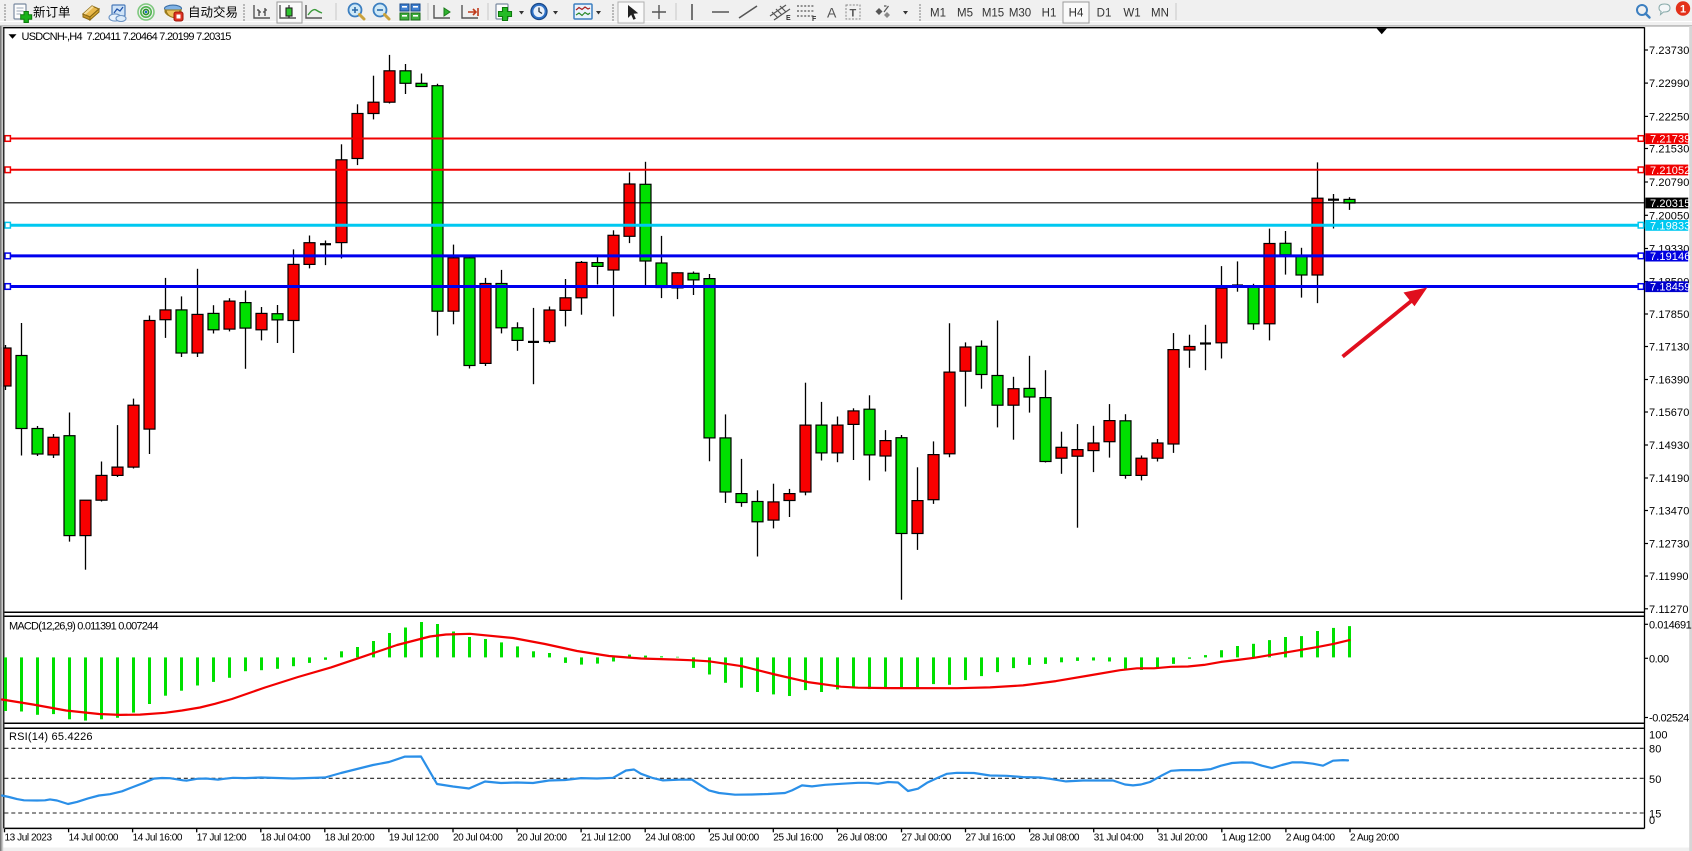  I want to click on svg-text: 20 Jul 20:00, so click(542, 838).